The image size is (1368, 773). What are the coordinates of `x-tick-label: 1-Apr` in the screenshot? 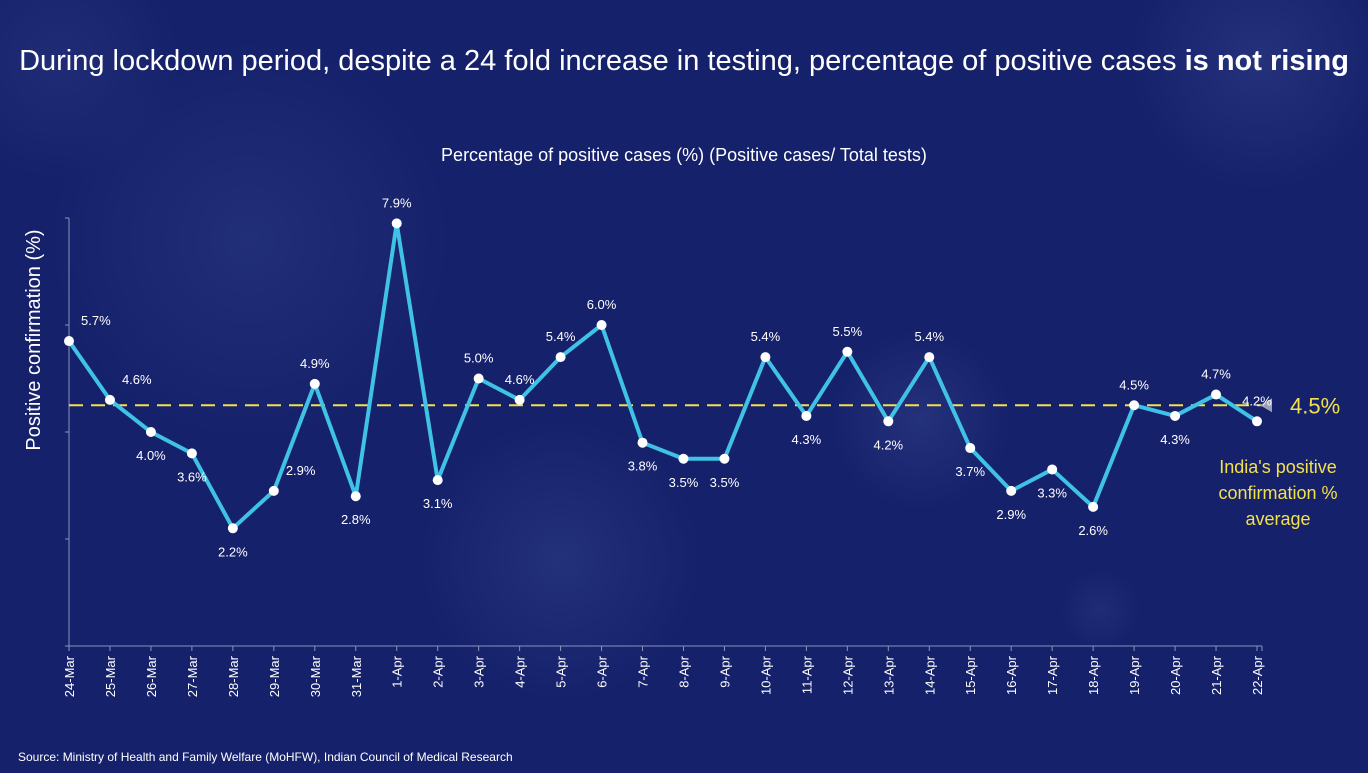 It's located at (397, 671).